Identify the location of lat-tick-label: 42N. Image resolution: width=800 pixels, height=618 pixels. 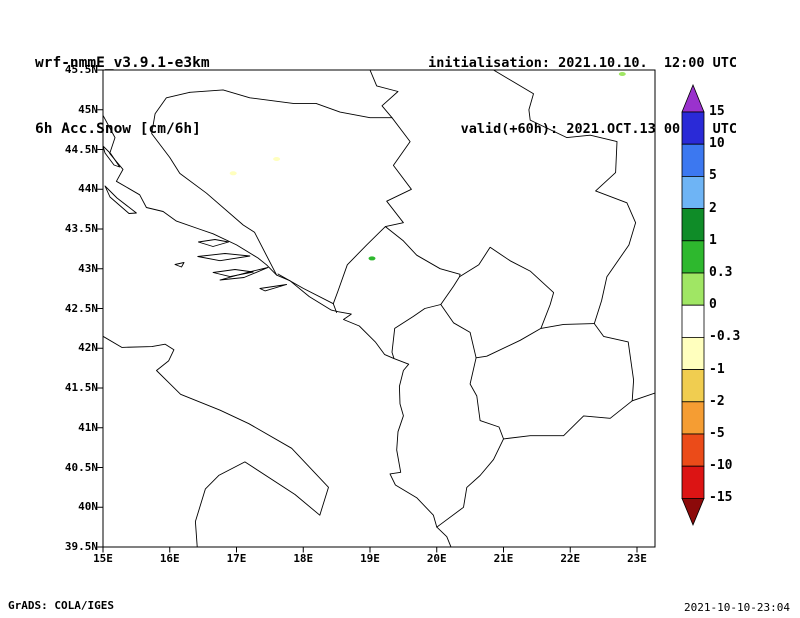
(88, 348).